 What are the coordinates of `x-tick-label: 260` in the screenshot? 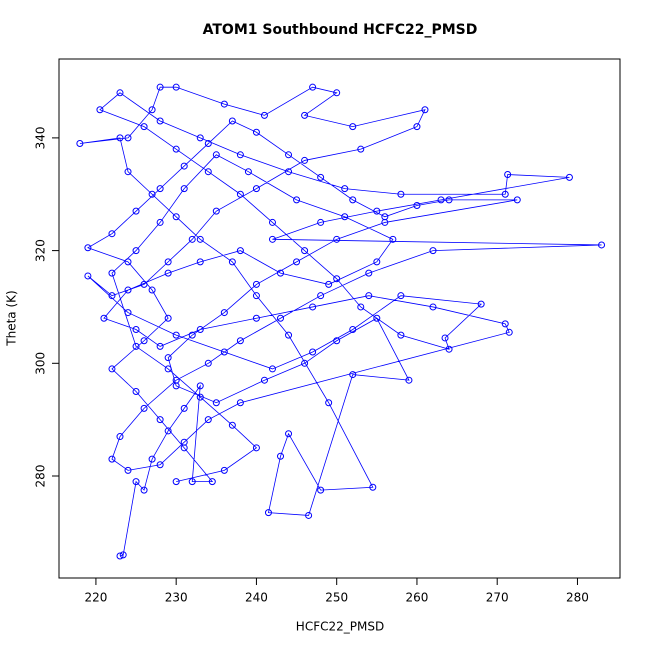 It's located at (416, 598).